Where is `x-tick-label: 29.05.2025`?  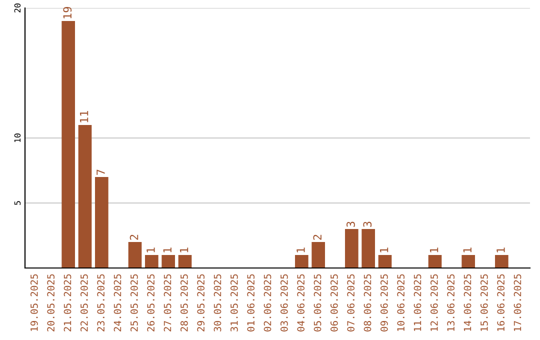 x-tick-label: 29.05.2025 is located at coordinates (201, 303).